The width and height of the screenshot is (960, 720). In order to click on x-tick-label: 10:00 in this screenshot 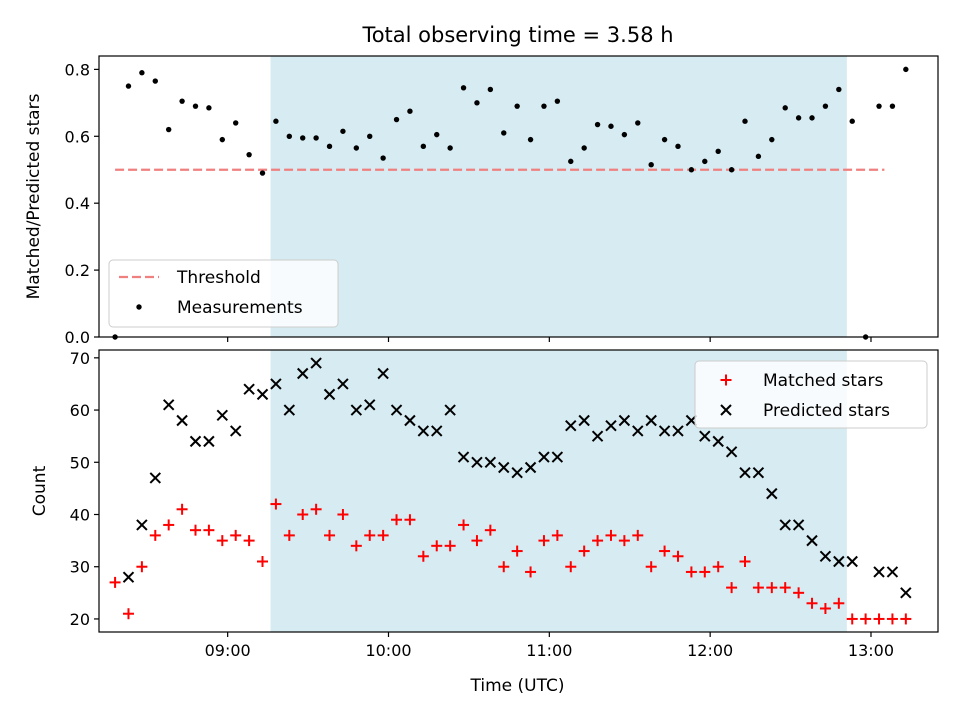, I will do `click(388, 650)`.